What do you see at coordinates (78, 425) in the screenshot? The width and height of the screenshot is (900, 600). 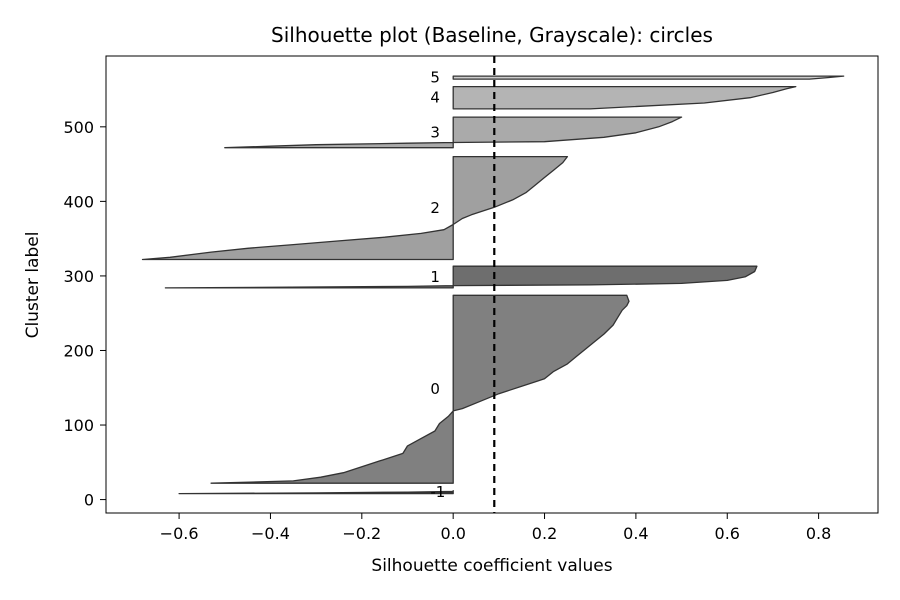 I see `y-tick-label: 100` at bounding box center [78, 425].